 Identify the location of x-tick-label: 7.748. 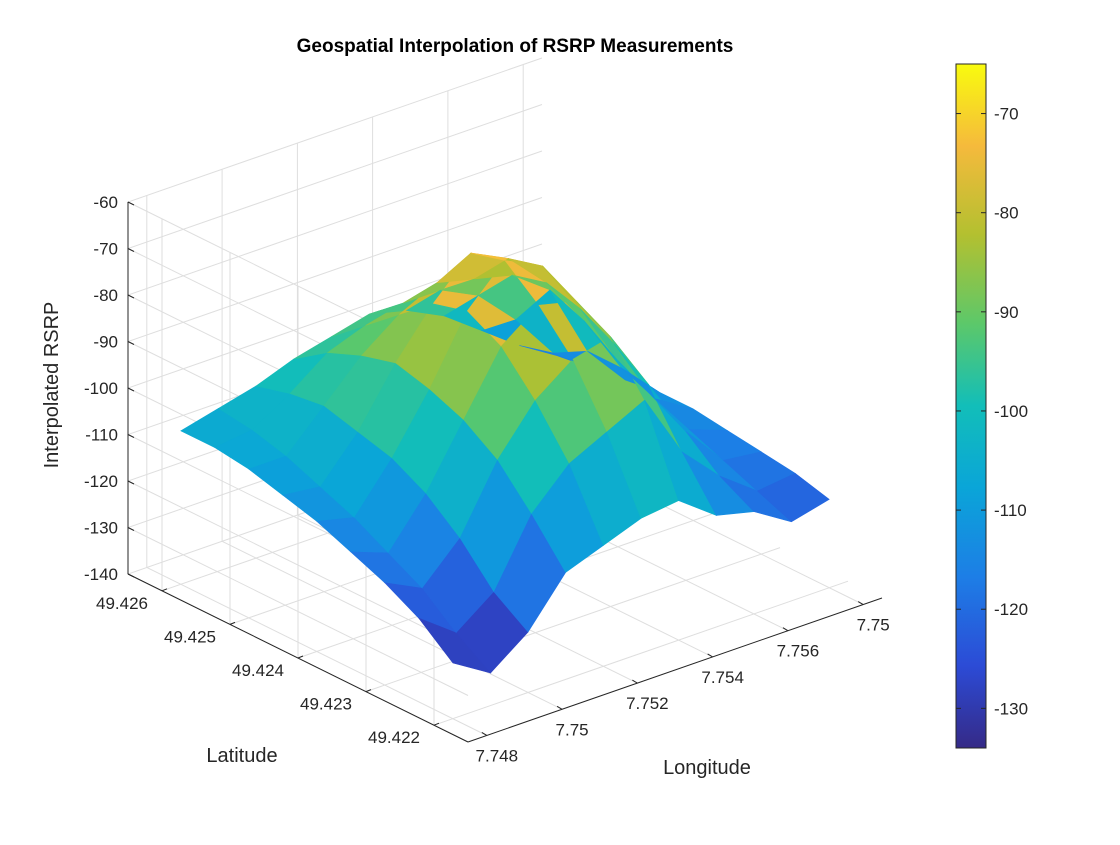
(497, 755).